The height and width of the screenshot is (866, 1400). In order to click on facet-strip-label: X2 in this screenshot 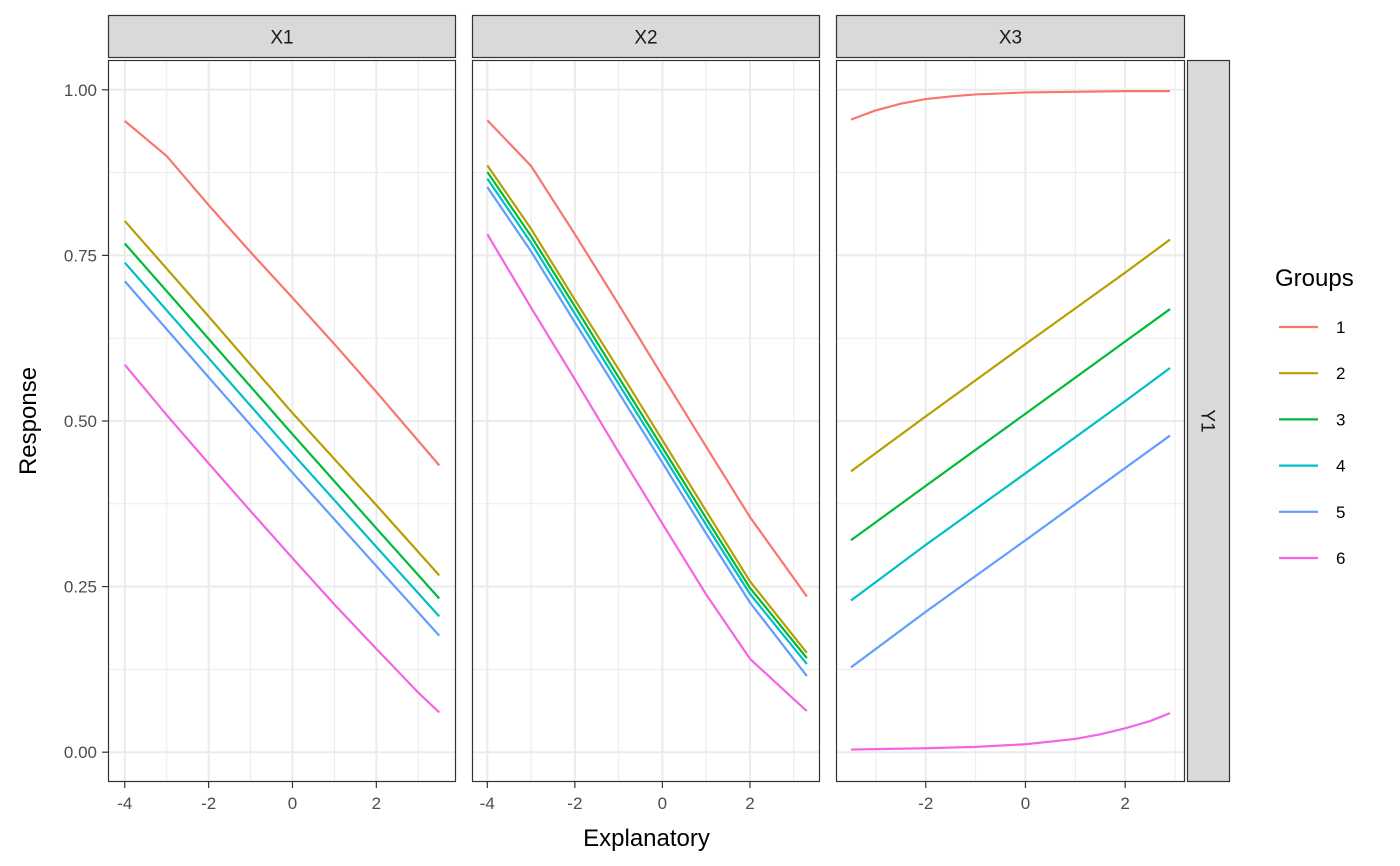, I will do `click(645, 38)`.